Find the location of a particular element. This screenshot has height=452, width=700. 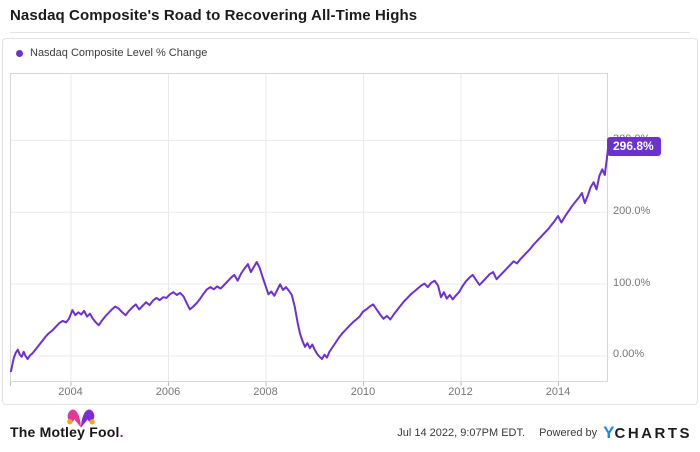

x-axis-label: 2006 is located at coordinates (168, 392).